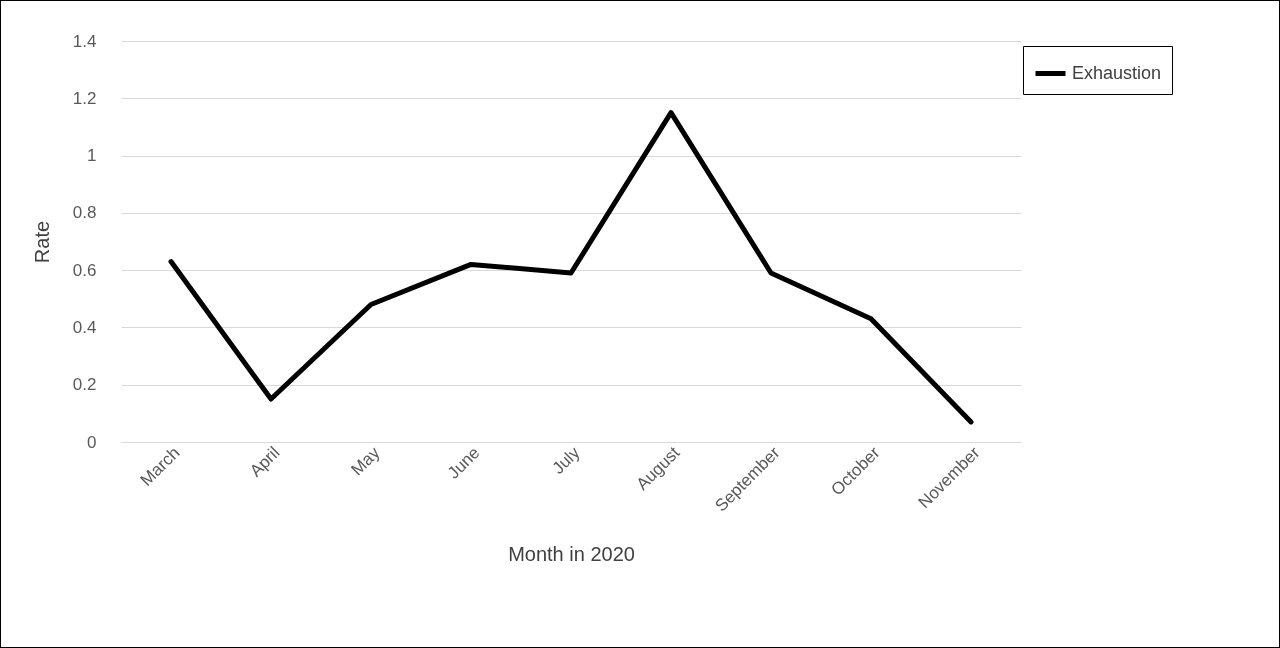 This screenshot has height=648, width=1280. Describe the element at coordinates (84, 327) in the screenshot. I see `y-tick-label: 0.4` at that location.